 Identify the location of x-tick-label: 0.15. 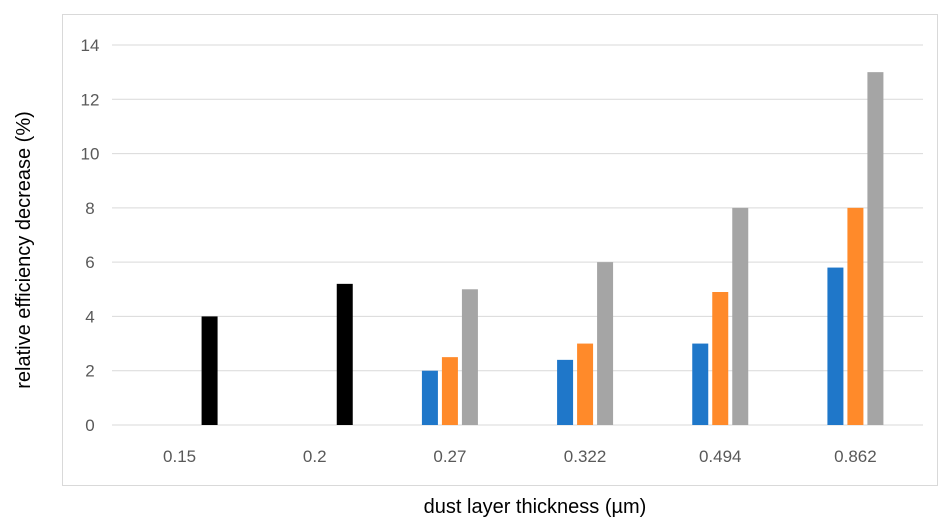
(179, 456).